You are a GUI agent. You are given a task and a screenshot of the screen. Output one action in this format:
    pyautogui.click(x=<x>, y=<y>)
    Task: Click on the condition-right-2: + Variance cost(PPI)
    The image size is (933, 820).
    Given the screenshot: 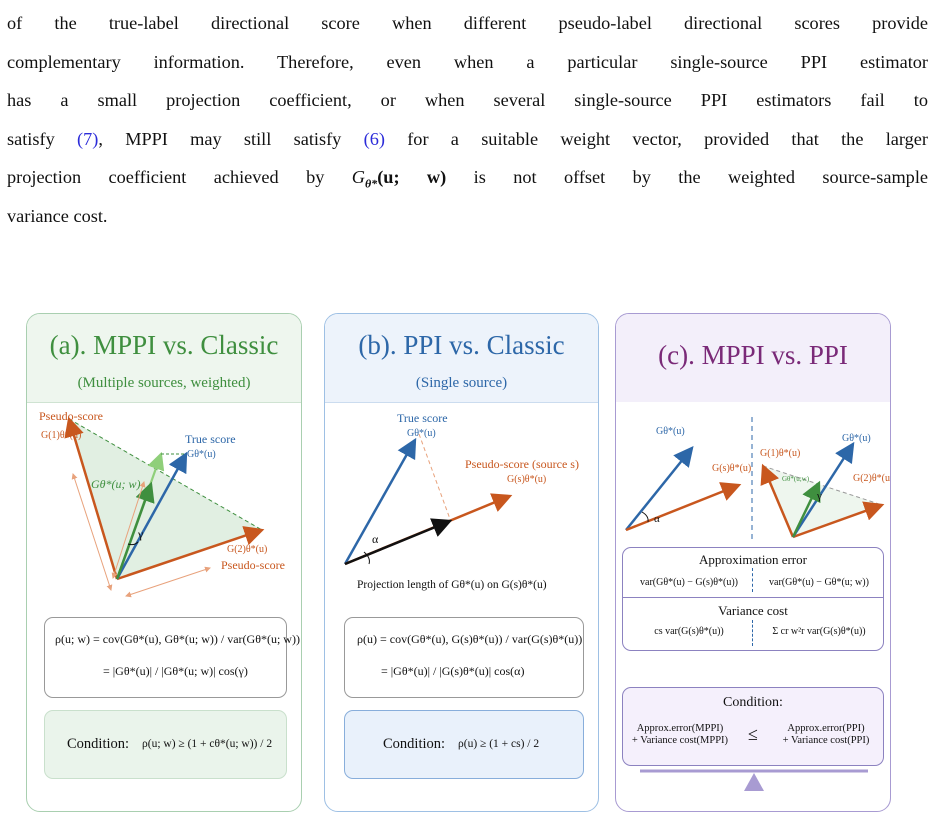 What is the action you would take?
    pyautogui.click(x=826, y=740)
    